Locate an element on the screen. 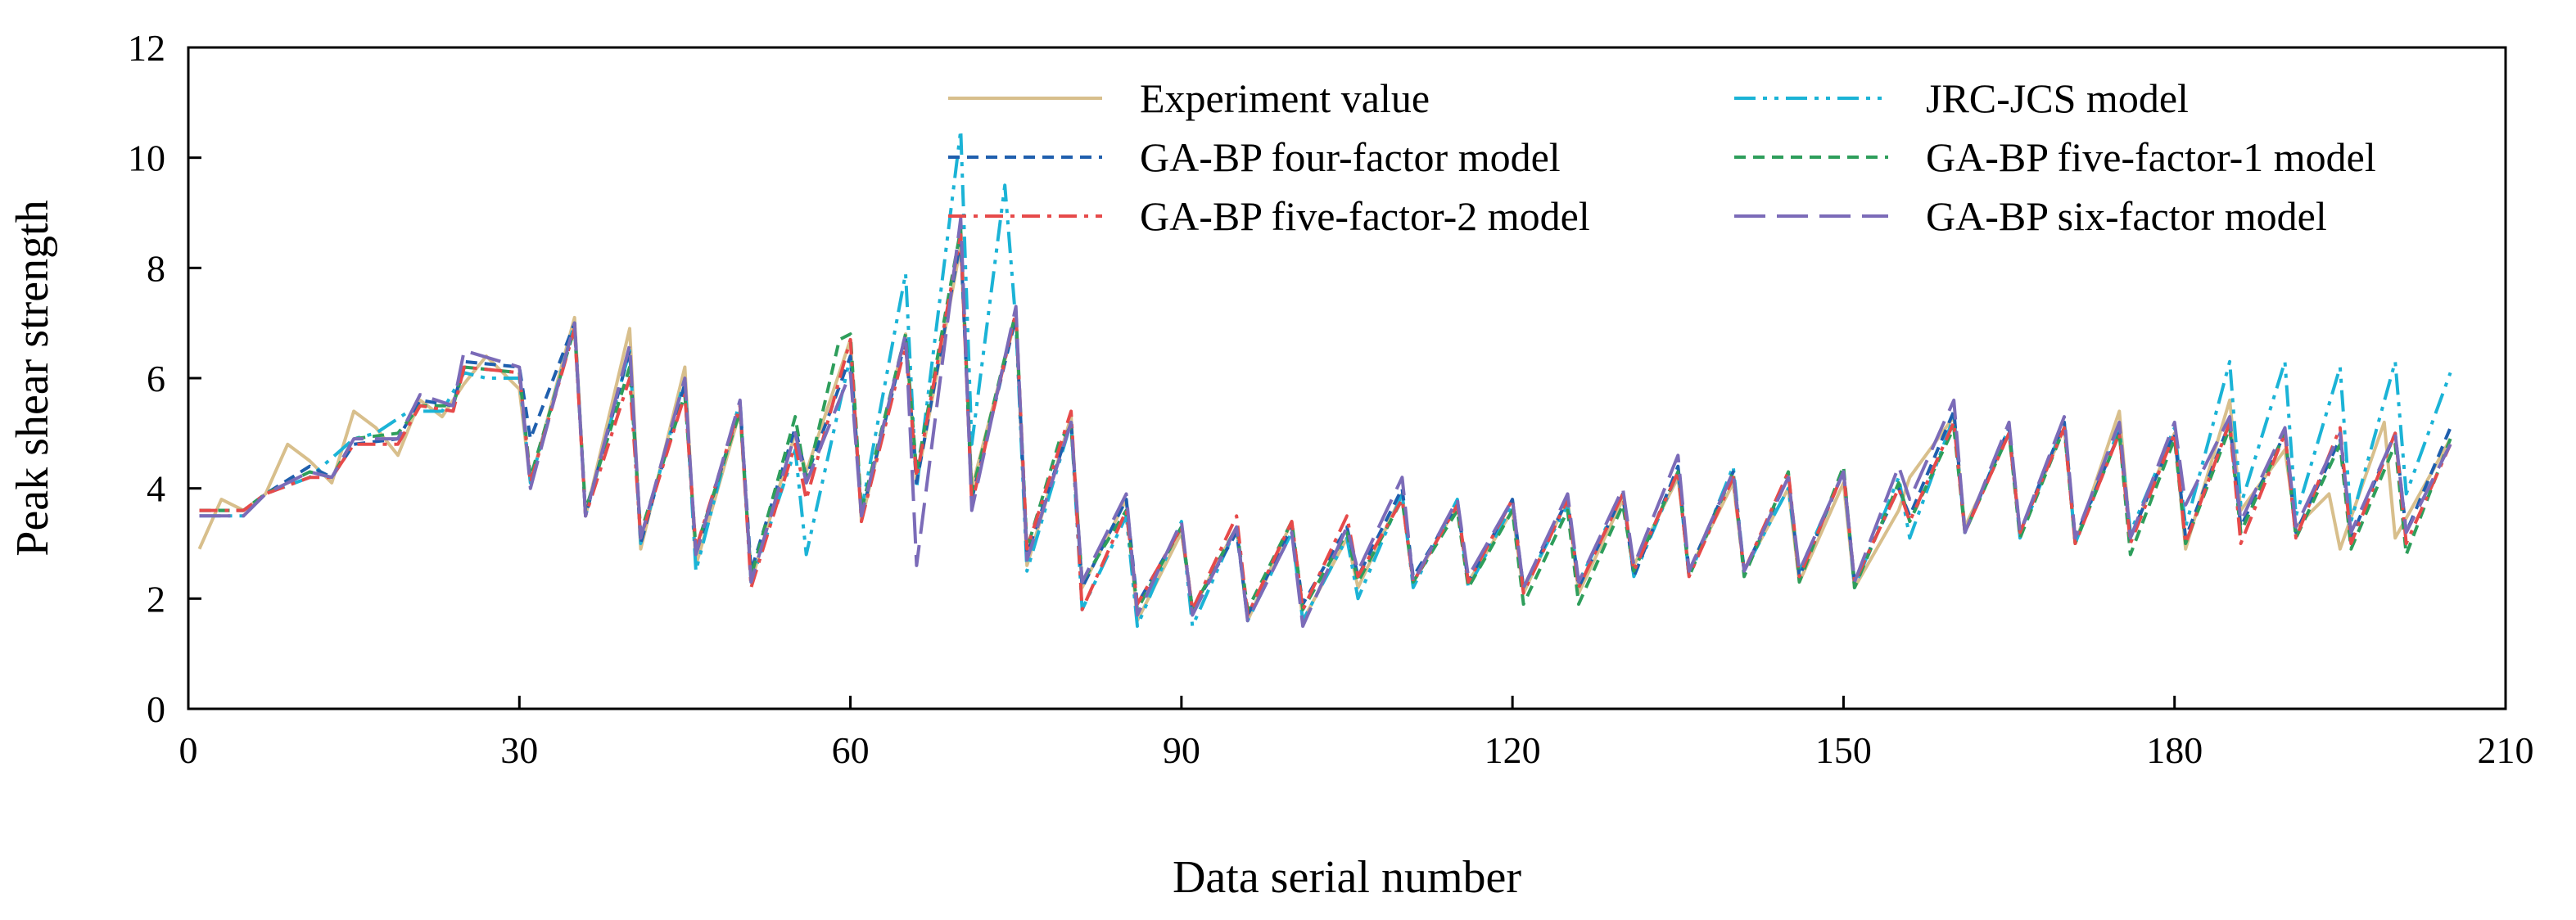  y-tick-label-2: 4 is located at coordinates (156, 489).